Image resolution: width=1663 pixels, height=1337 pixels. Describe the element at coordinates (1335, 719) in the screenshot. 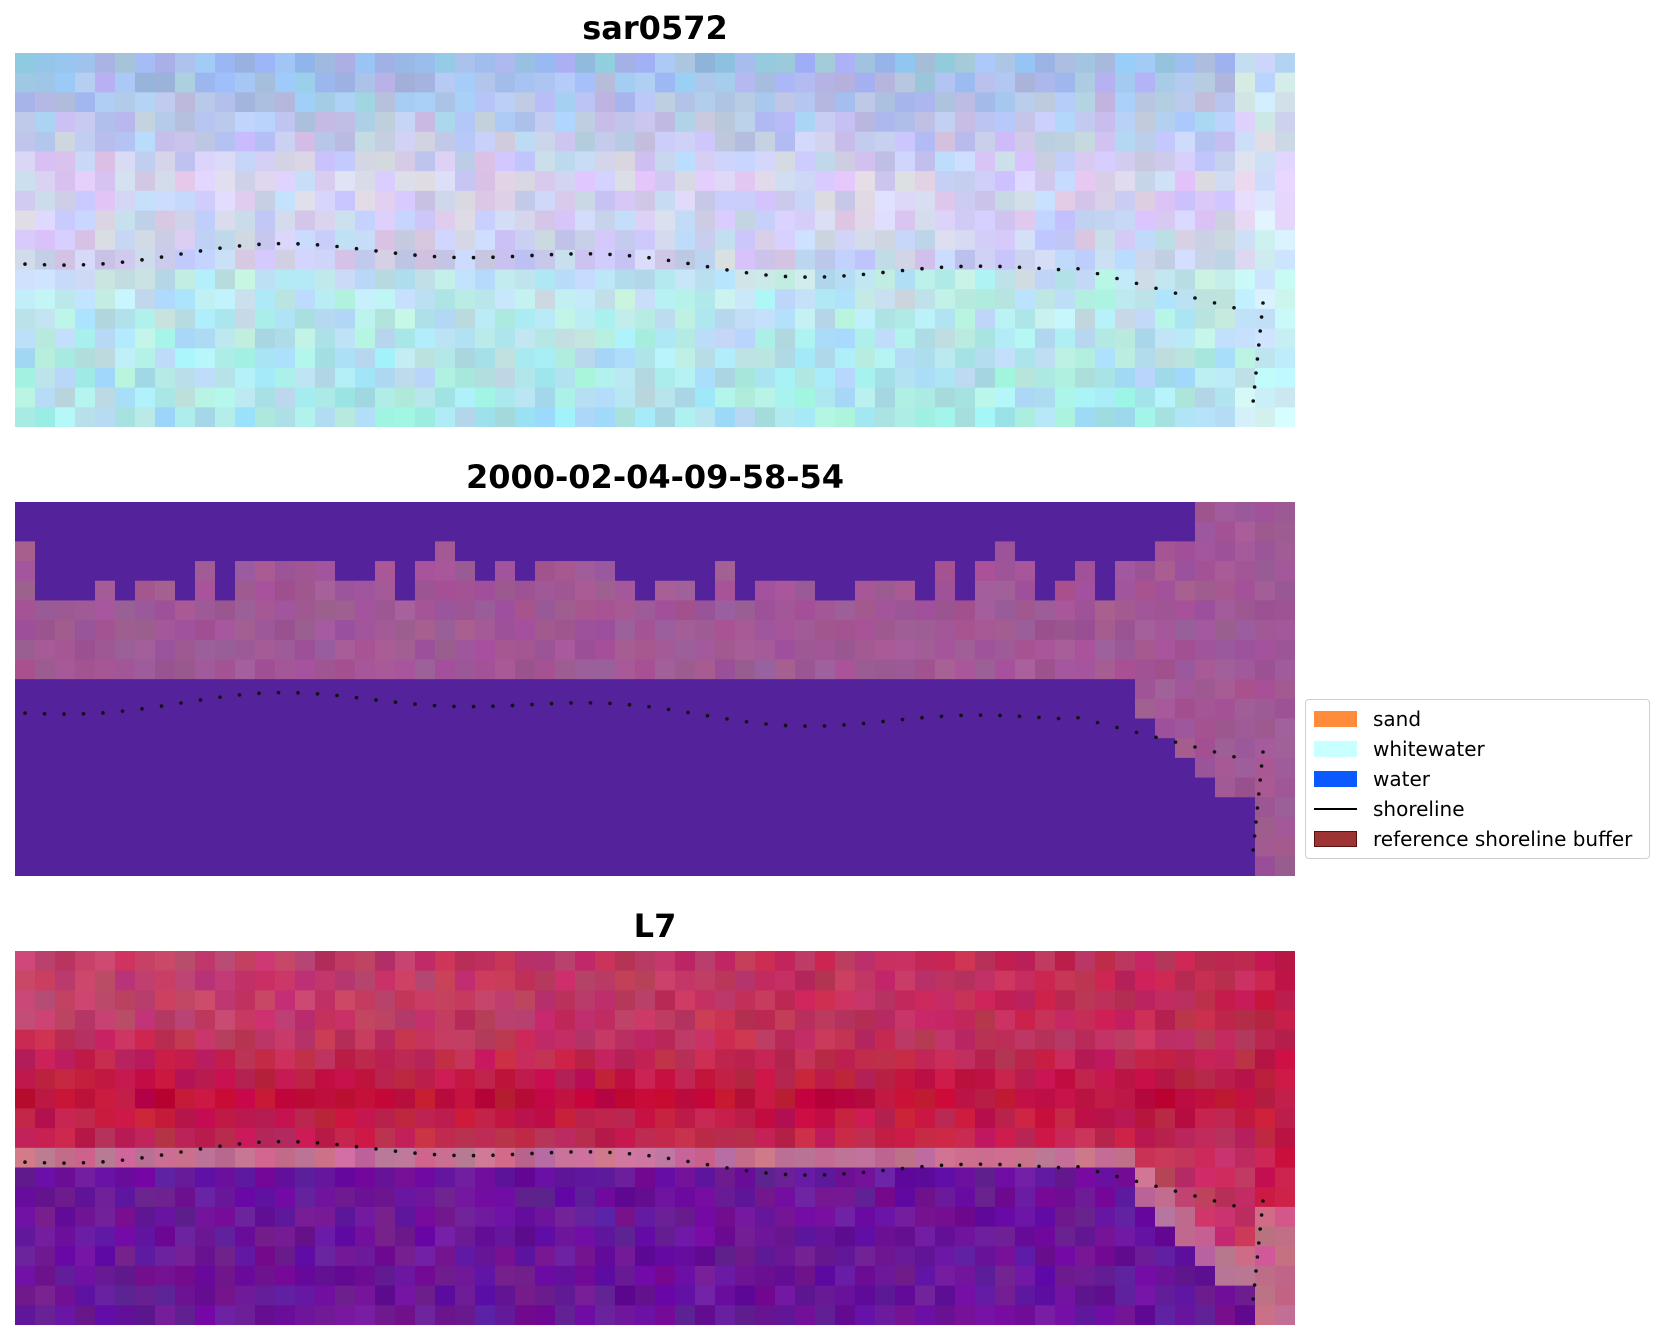

I see `sand-swatch` at that location.